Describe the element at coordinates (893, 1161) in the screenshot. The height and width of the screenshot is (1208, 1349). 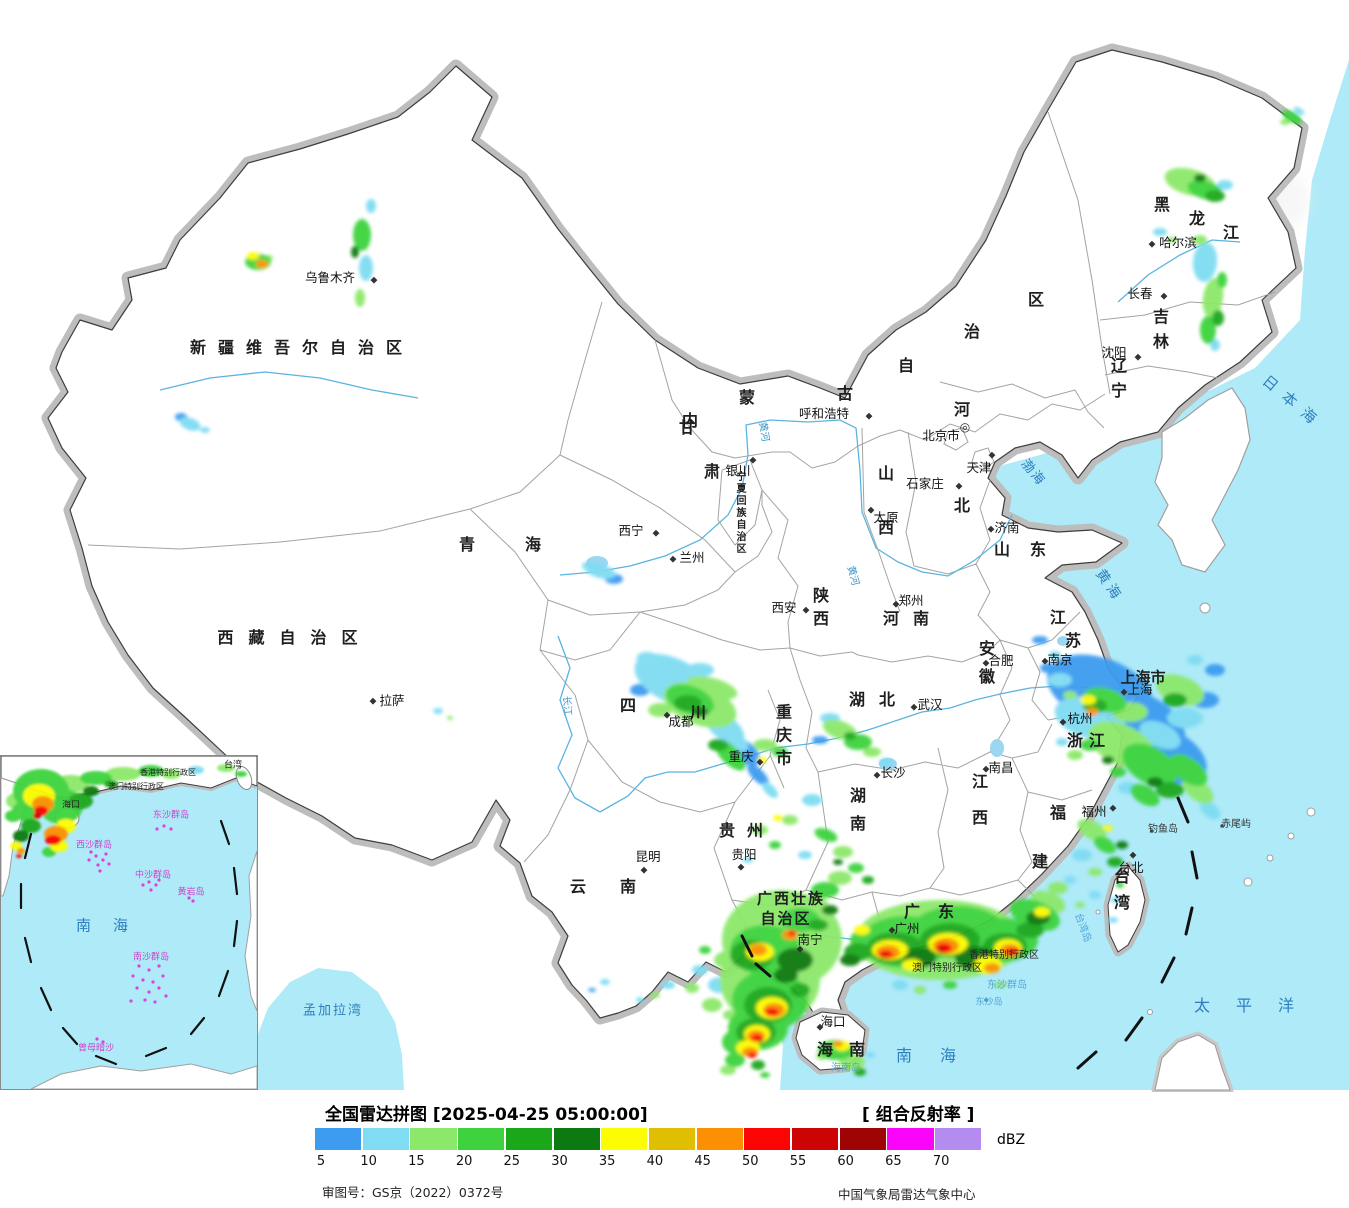
I see `dbz-tick-label: 65` at that location.